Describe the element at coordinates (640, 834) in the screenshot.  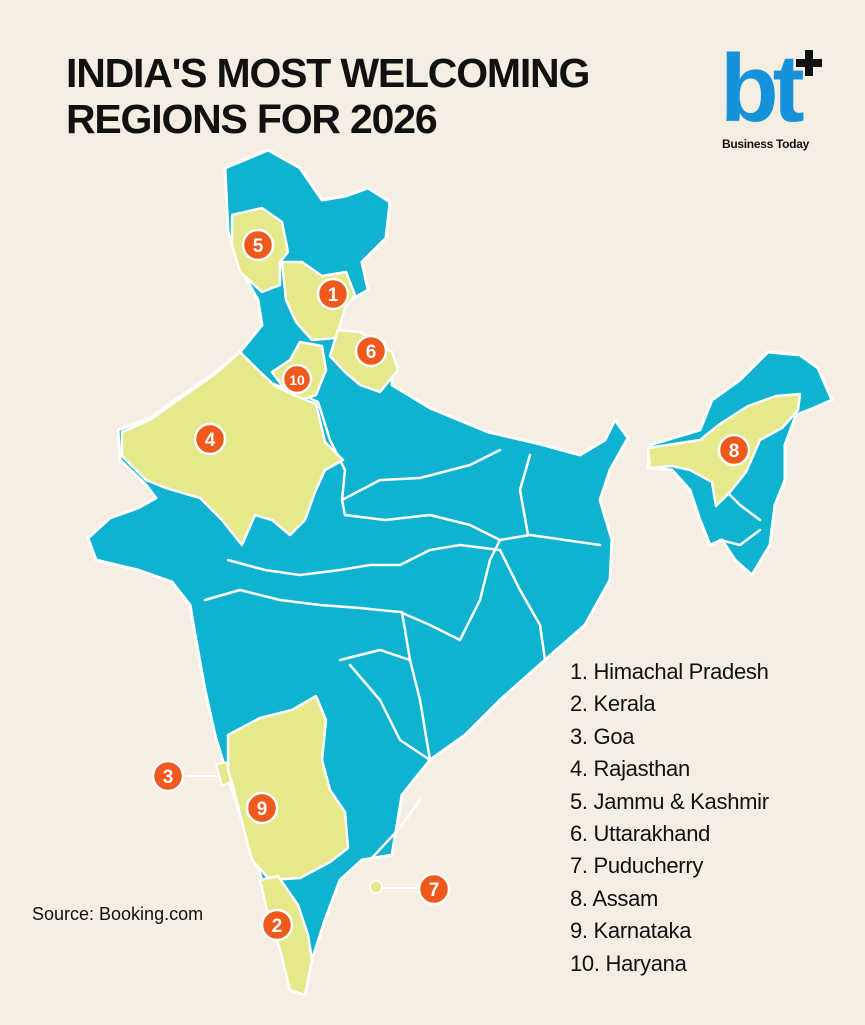
I see `legend-item: 6. Uttarakhand` at that location.